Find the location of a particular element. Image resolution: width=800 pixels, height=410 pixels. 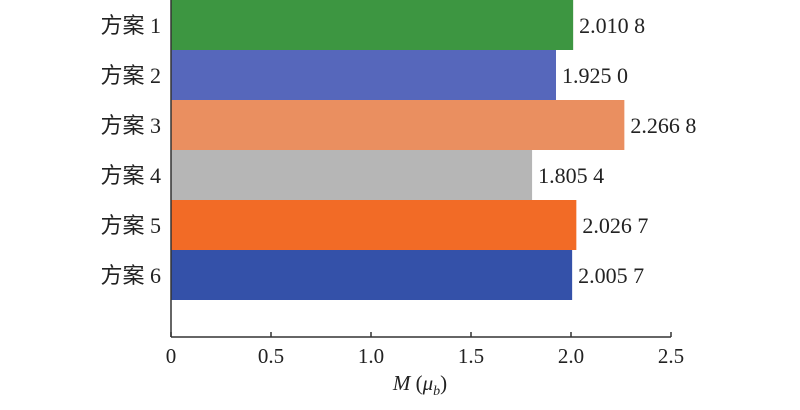

data-label-3: 2.266 8 is located at coordinates (663, 125).